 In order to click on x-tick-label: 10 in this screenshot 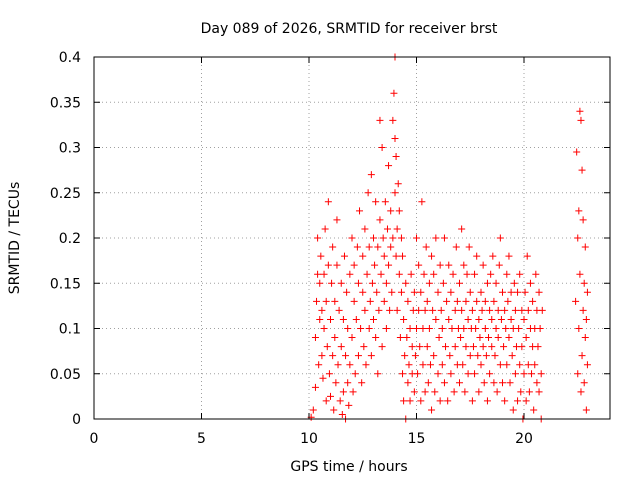, I will do `click(309, 439)`.